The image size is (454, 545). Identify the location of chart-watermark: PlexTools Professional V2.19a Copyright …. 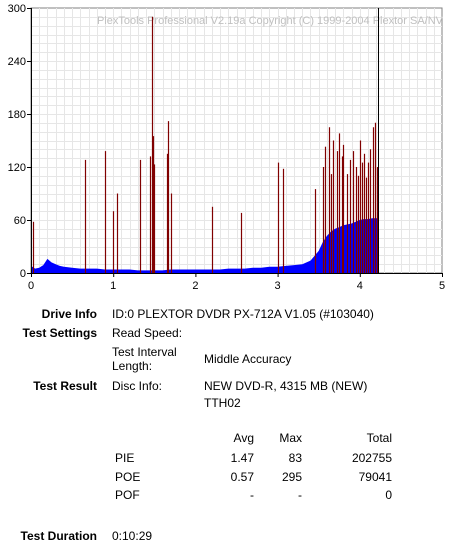
(270, 21).